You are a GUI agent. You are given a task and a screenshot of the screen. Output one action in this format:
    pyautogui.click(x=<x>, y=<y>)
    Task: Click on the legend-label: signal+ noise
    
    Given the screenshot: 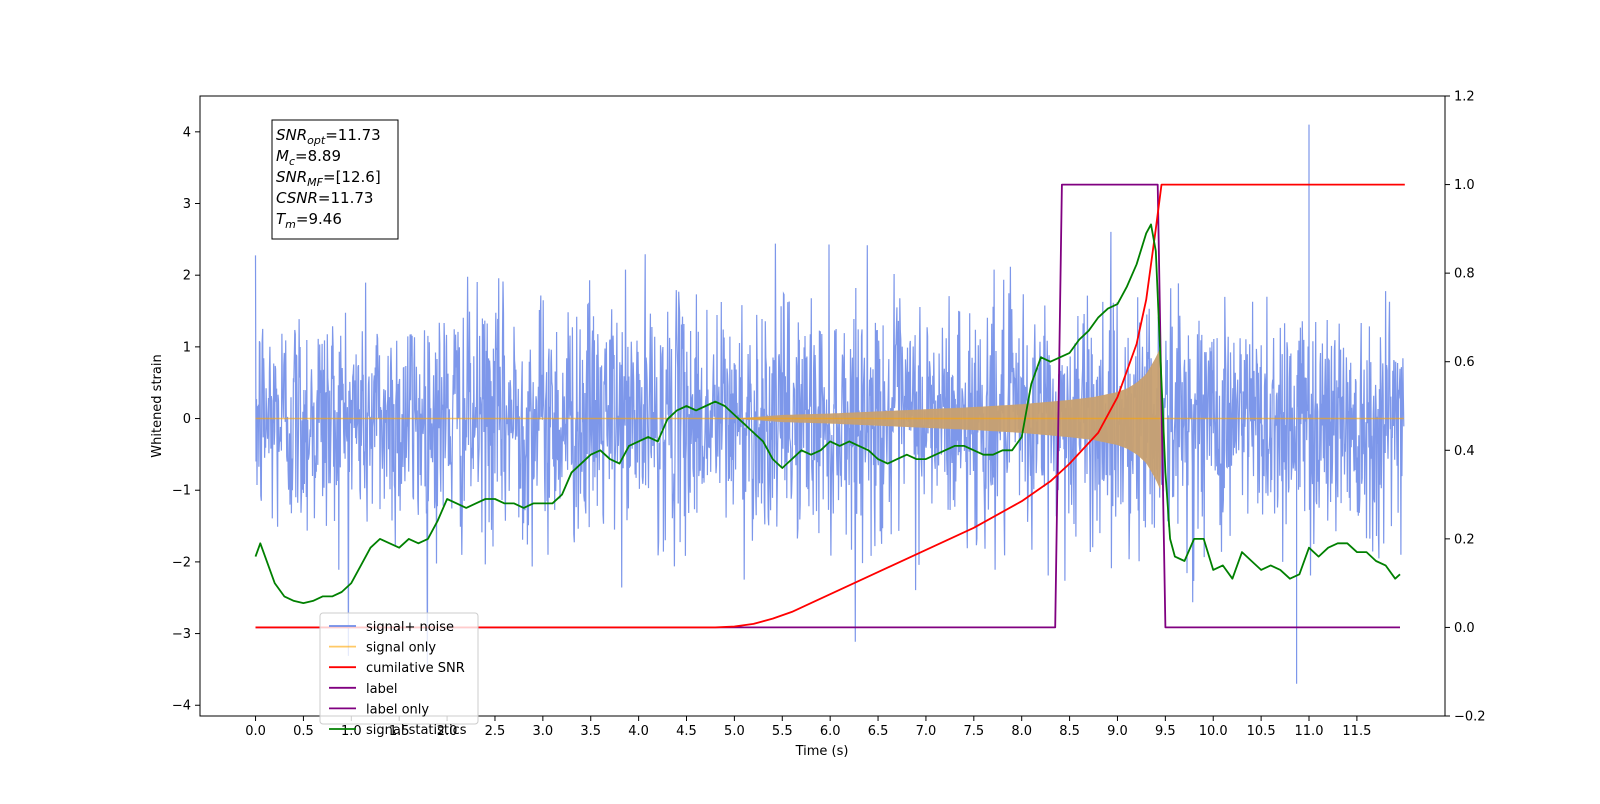 What is the action you would take?
    pyautogui.click(x=410, y=627)
    